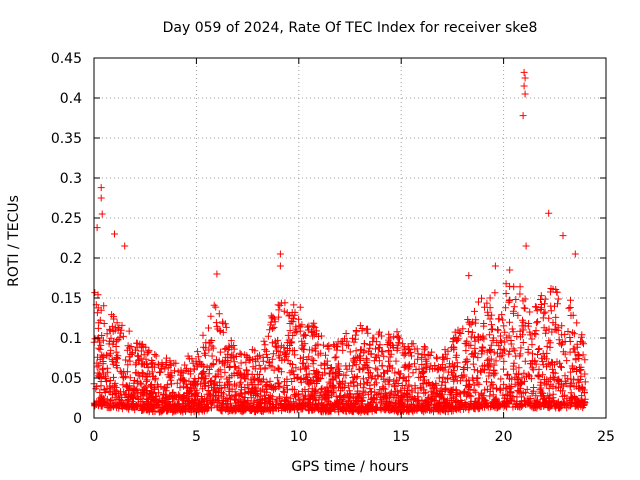 This screenshot has height=480, width=640. I want to click on x-tick-label: 10, so click(299, 437).